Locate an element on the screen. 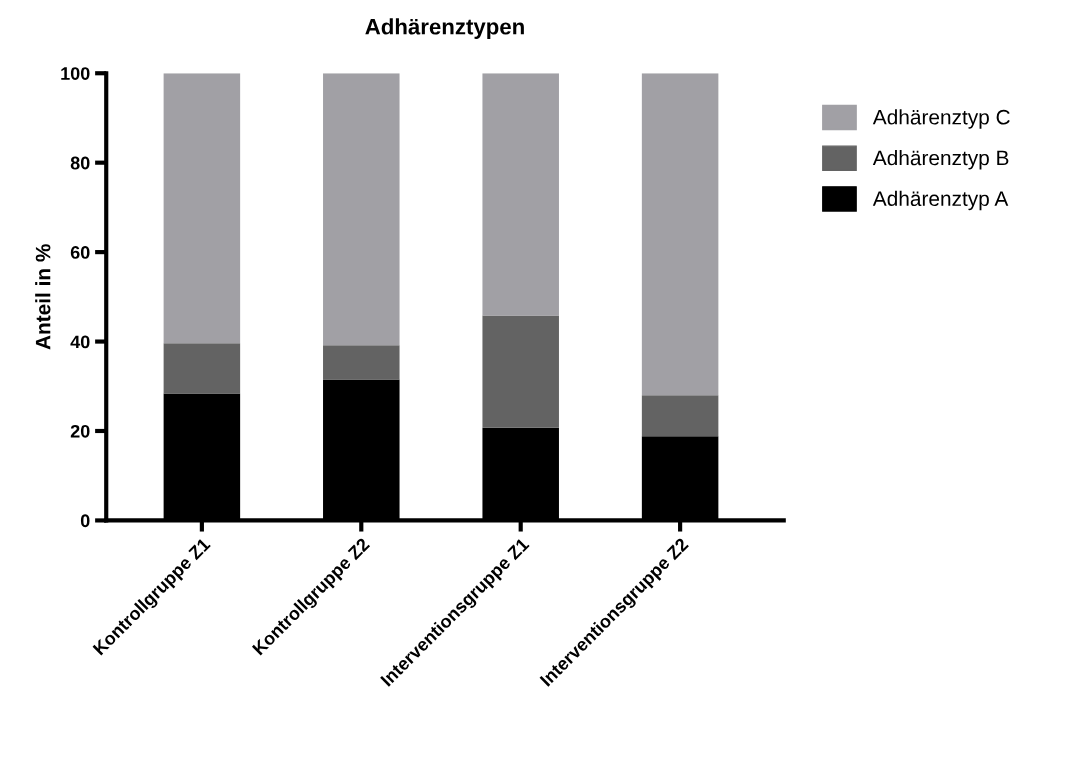 Image resolution: width=1084 pixels, height=771 pixels. legend-label: Adhärenztyp C is located at coordinates (941, 119).